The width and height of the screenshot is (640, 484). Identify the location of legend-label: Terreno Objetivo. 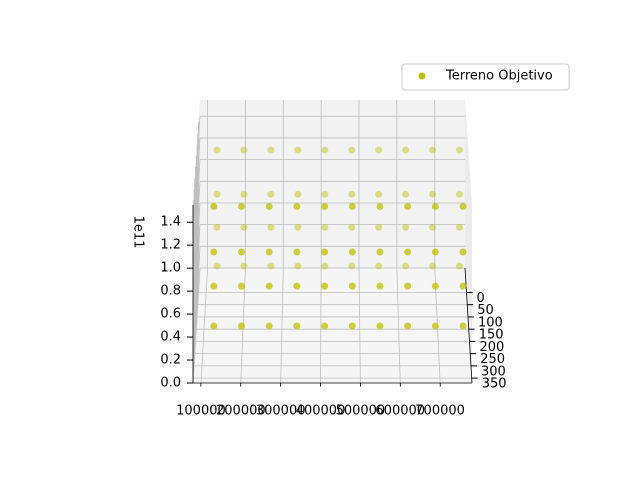
(499, 76).